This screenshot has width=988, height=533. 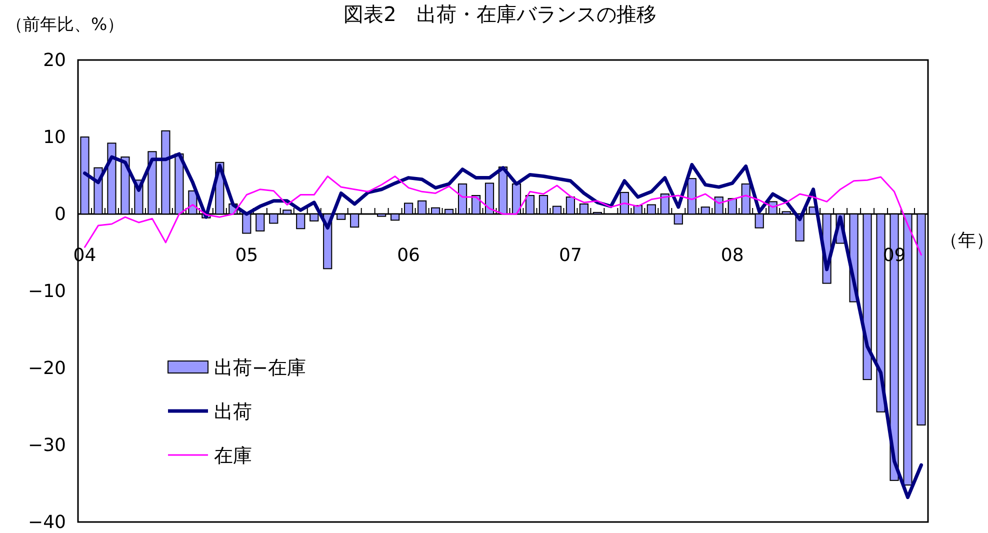 I want to click on y-tick-label: 10, so click(x=54, y=137).